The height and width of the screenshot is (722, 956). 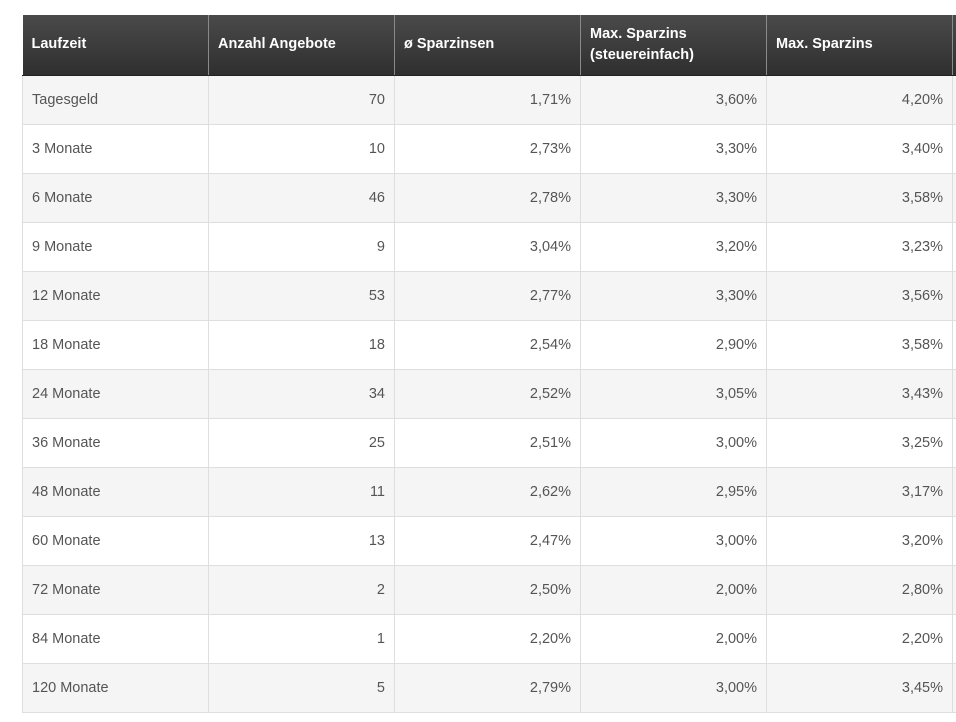 I want to click on cell-avg-sparzinsen: 1,71%, so click(x=487, y=99).